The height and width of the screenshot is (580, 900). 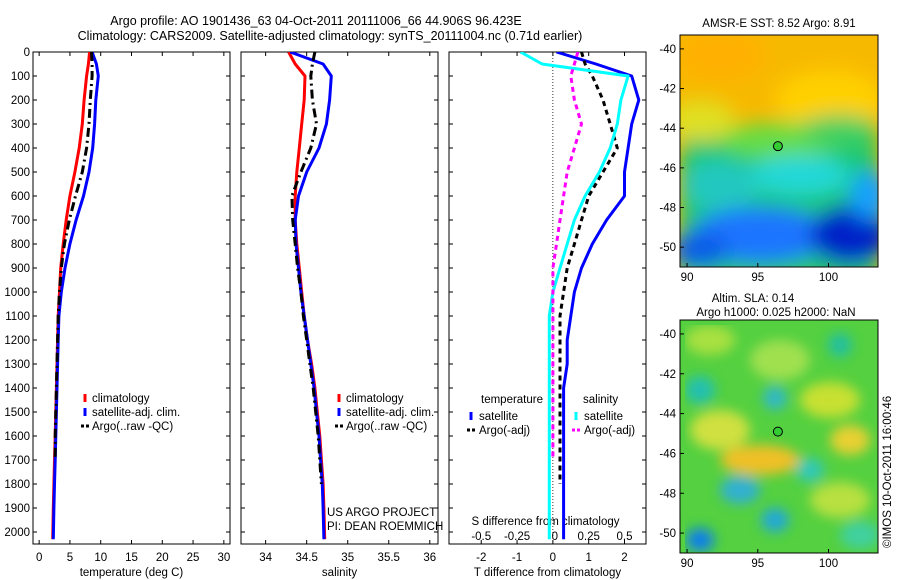 I want to click on y-tick-label: 600, so click(x=20, y=197).